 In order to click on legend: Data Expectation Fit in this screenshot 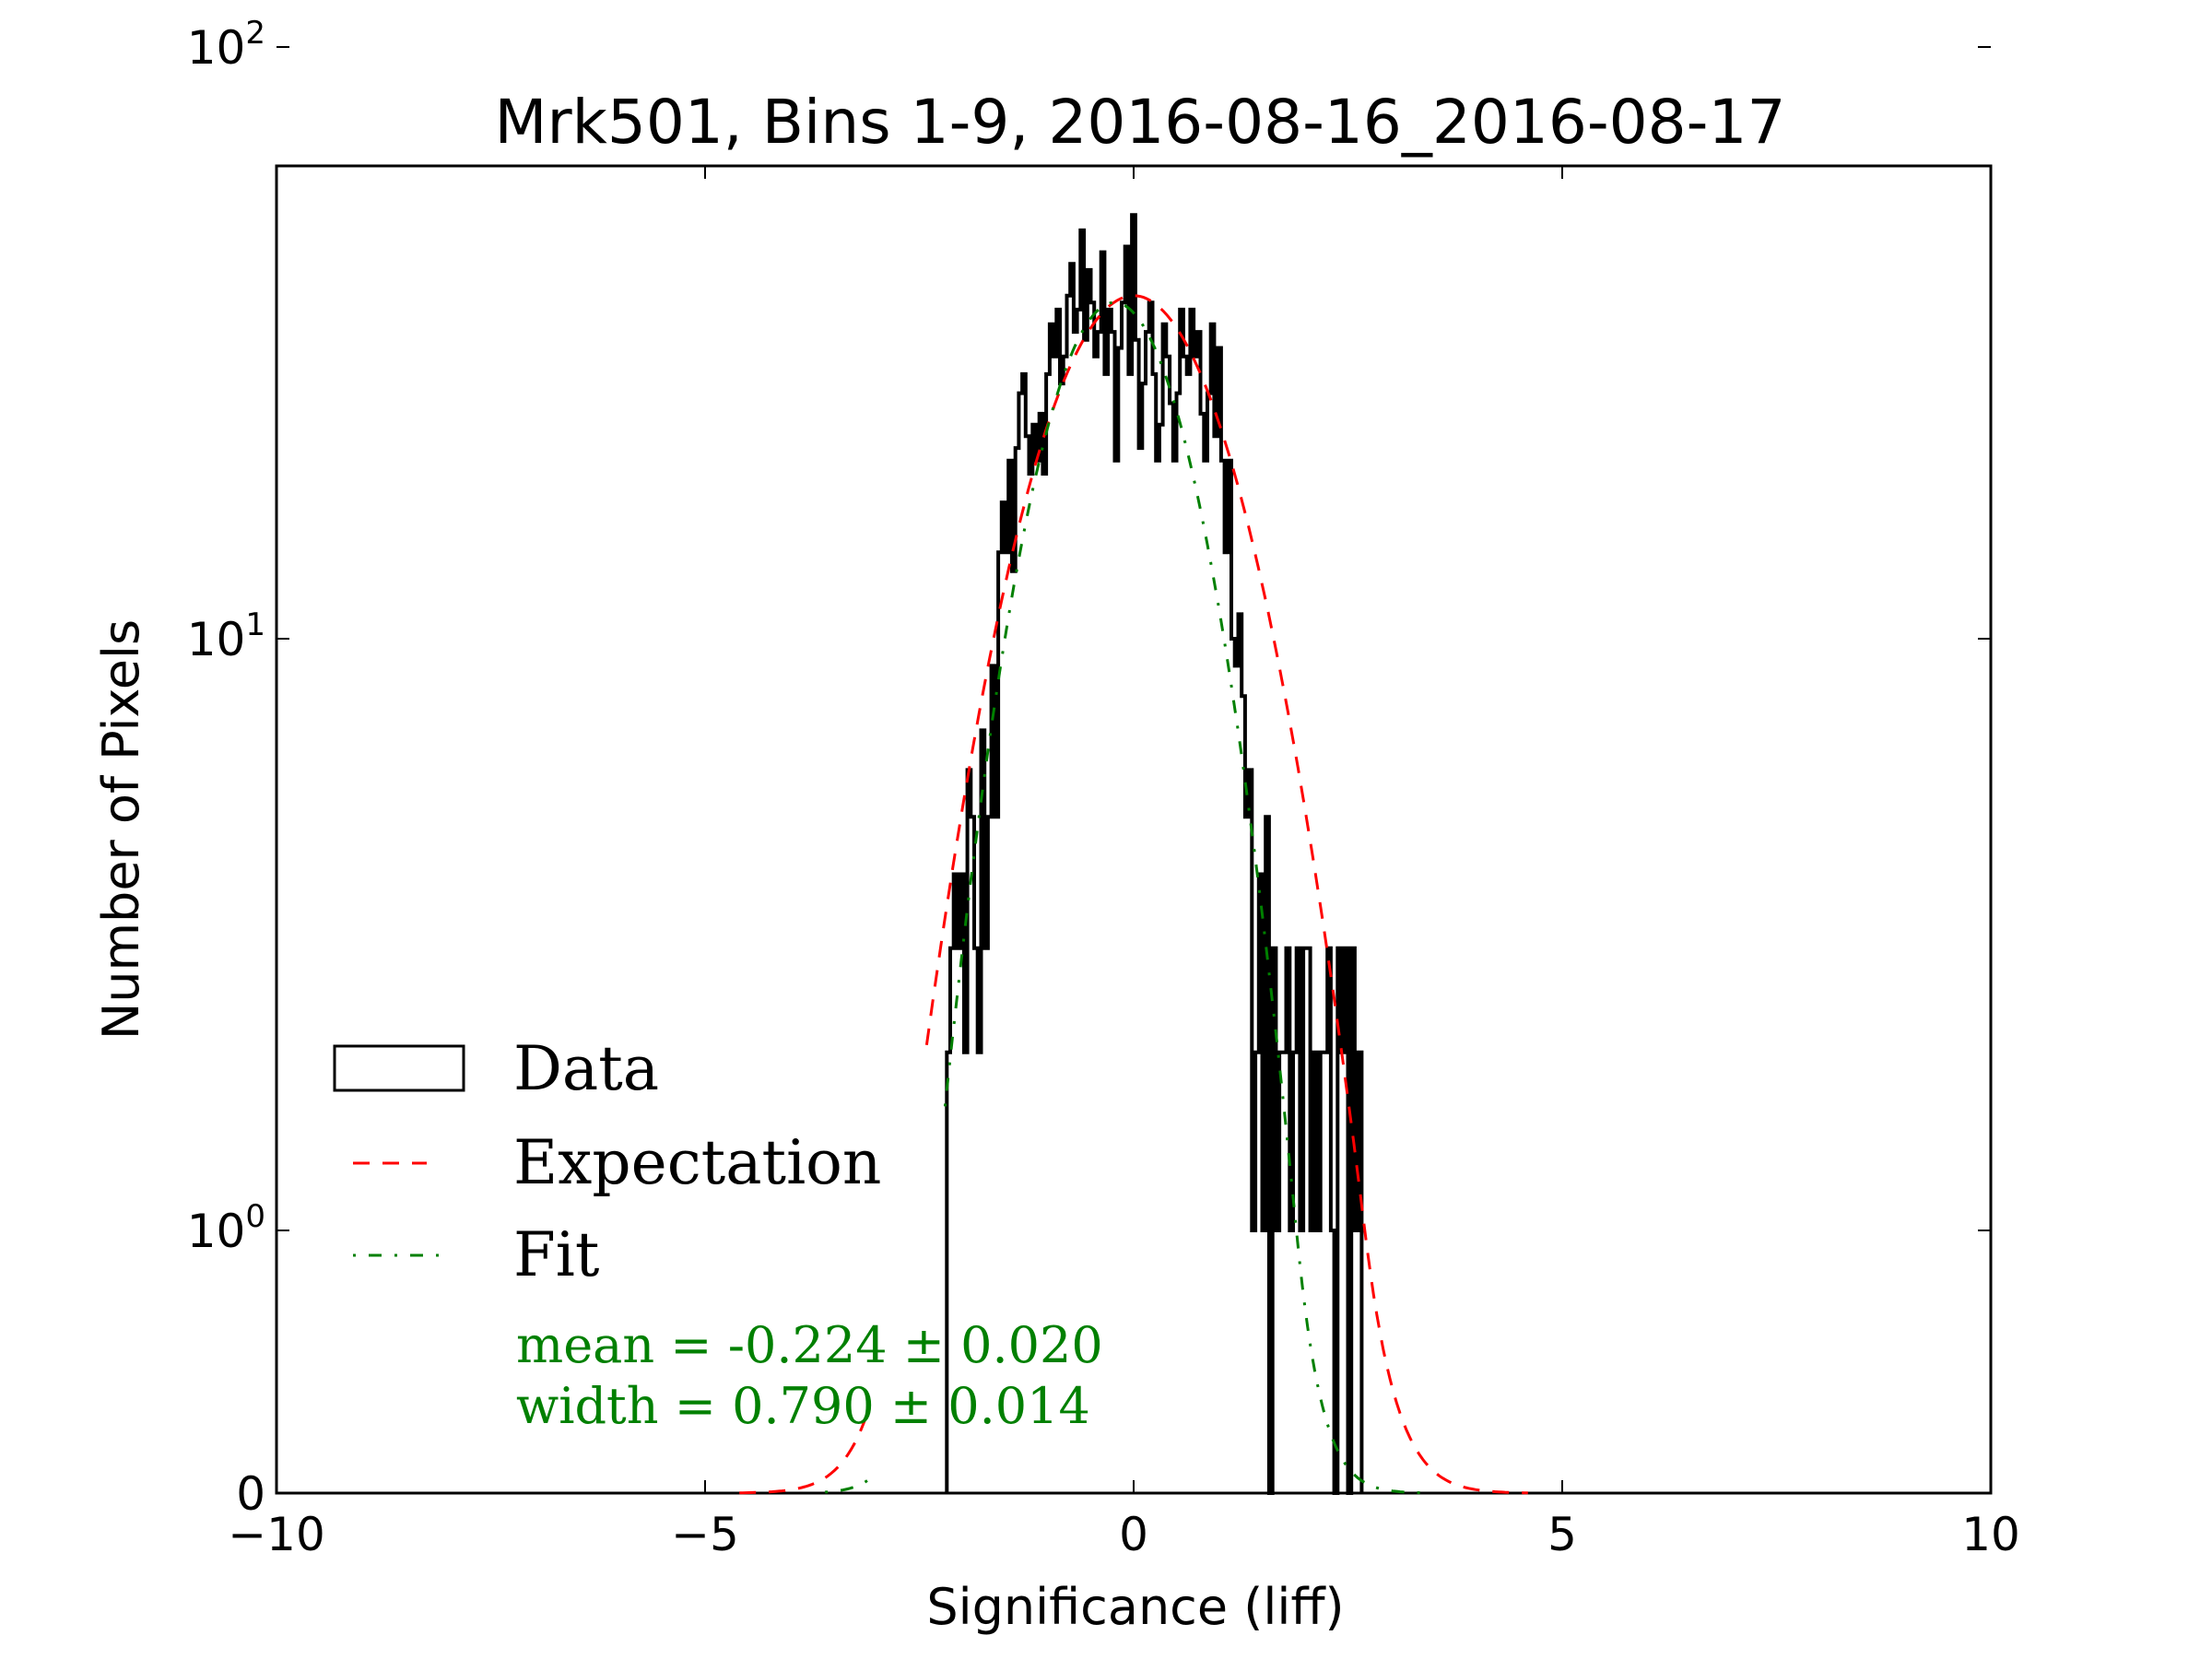, I will do `click(607, 1161)`.